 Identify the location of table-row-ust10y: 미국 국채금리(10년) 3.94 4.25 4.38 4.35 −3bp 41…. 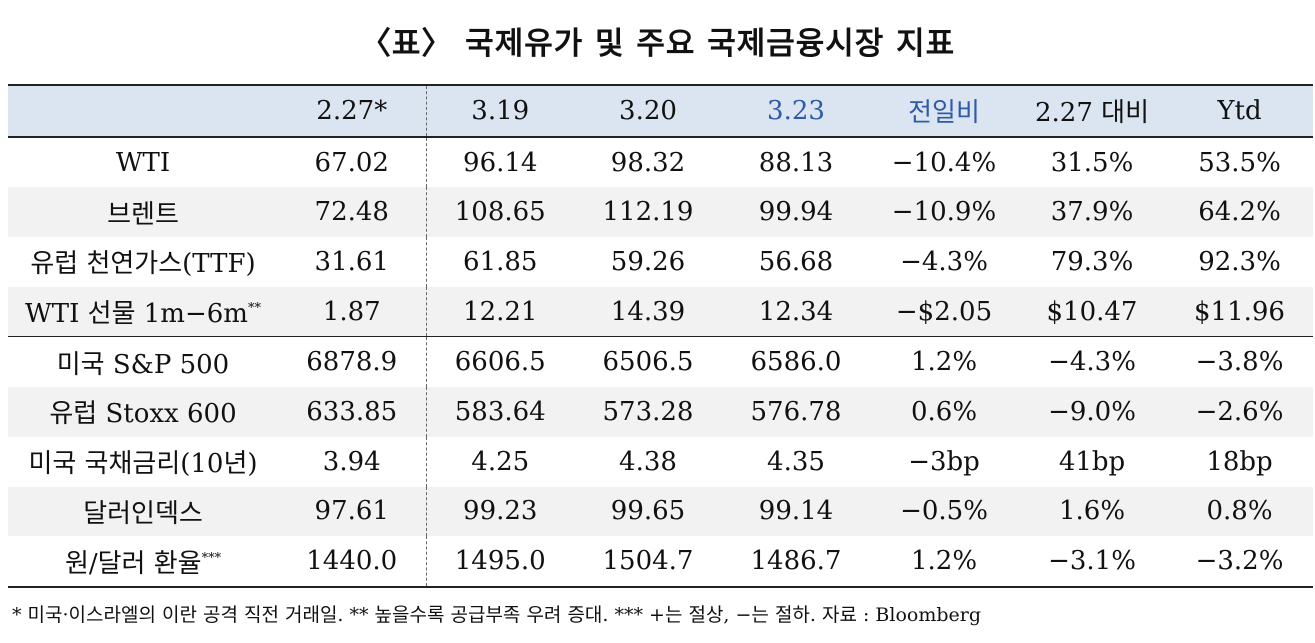
(660, 461).